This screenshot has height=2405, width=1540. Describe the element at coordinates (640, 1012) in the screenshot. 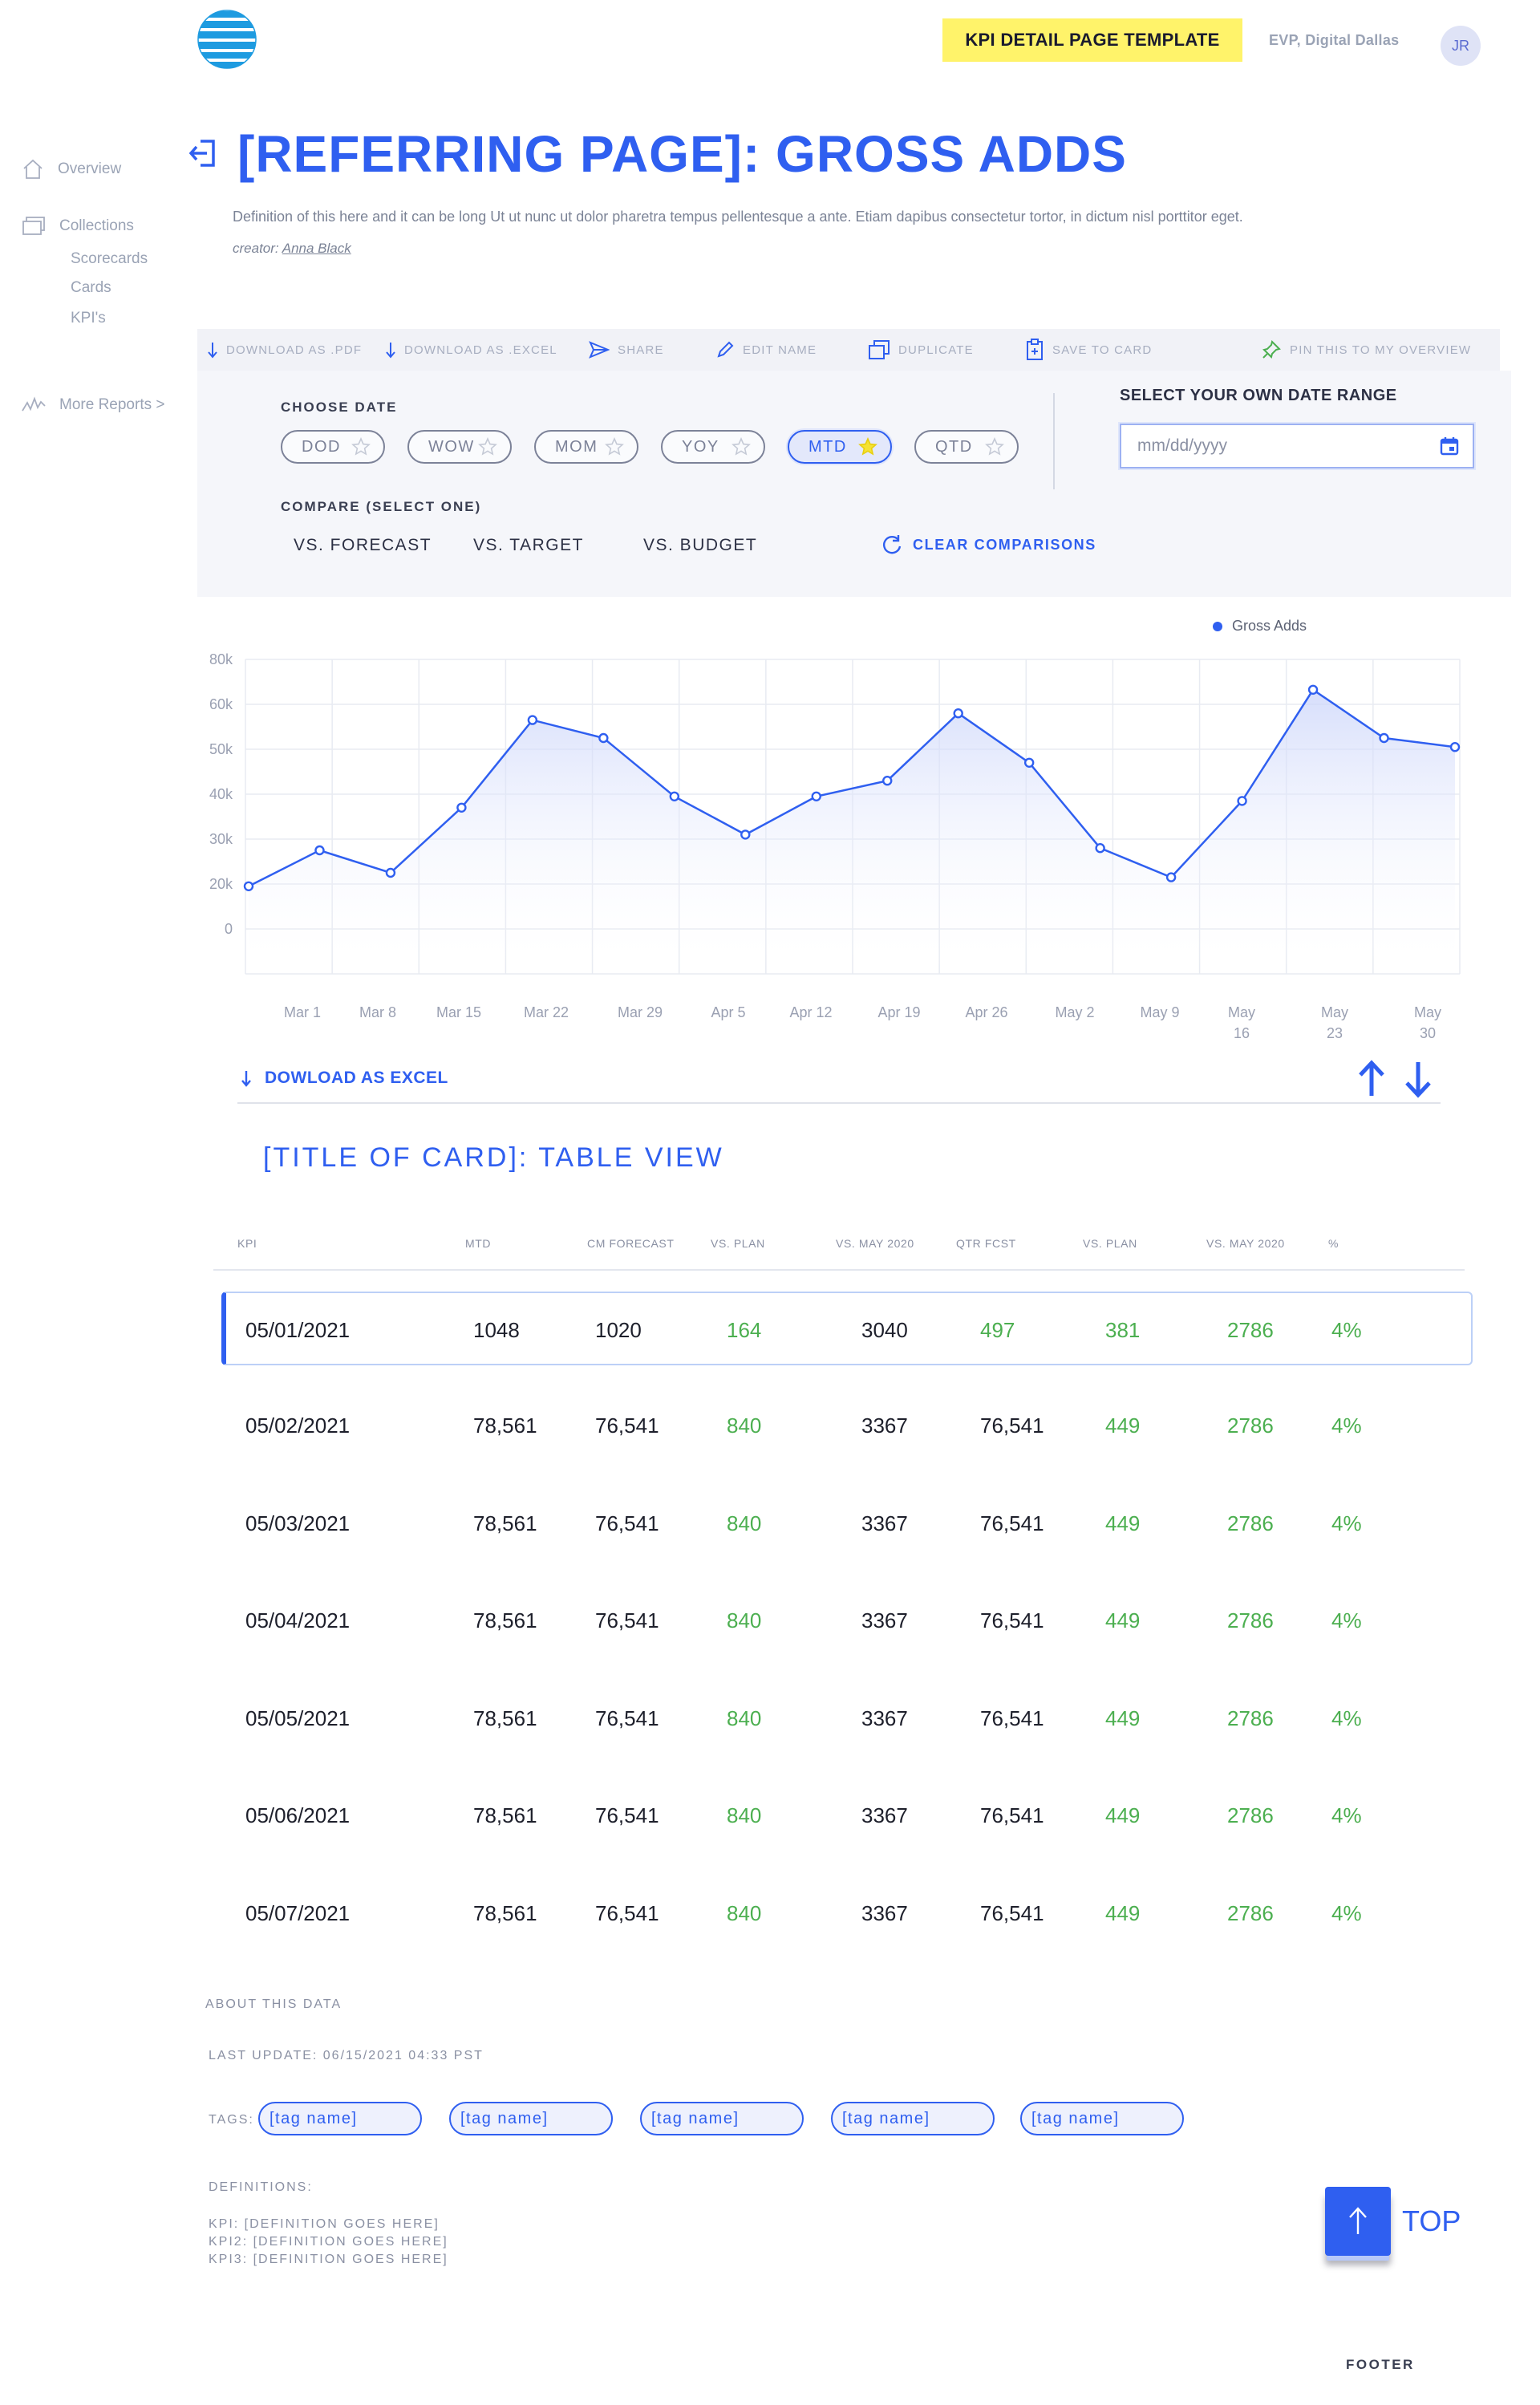

I see `x-tick-label: Mar 29` at that location.